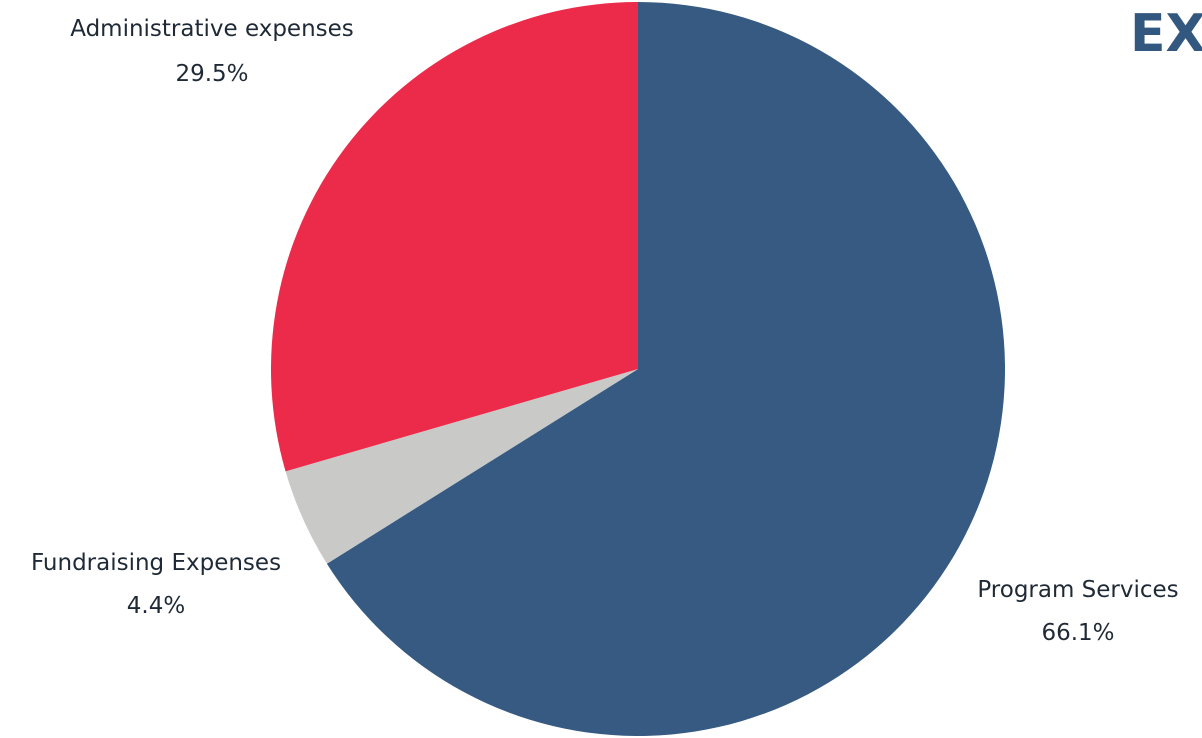 This screenshot has height=738, width=1202. What do you see at coordinates (1077, 633) in the screenshot?
I see `slice-value-label-program-services: 66.1%` at bounding box center [1077, 633].